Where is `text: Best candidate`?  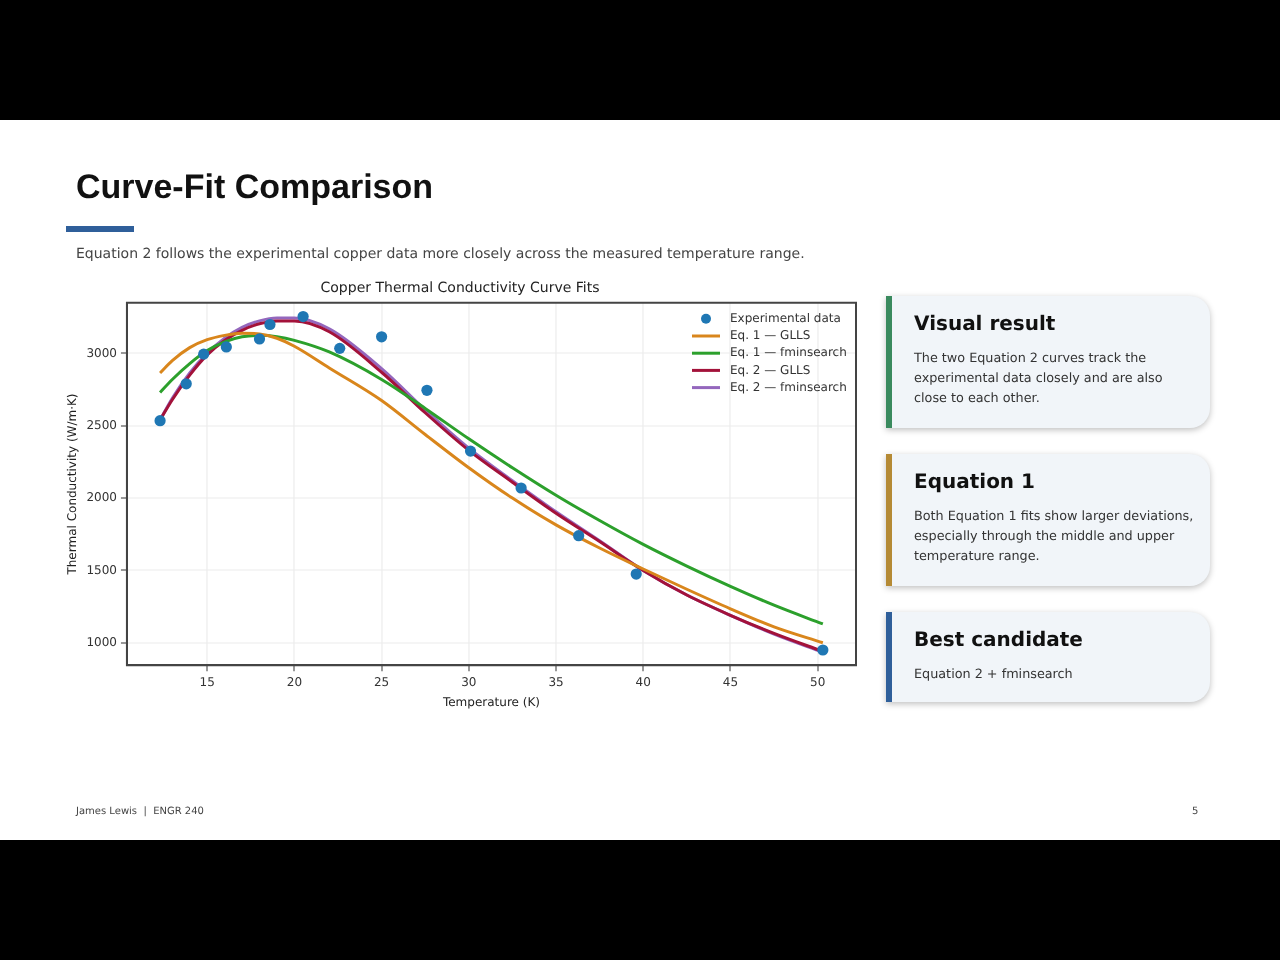
text: Best candidate is located at coordinates (999, 640).